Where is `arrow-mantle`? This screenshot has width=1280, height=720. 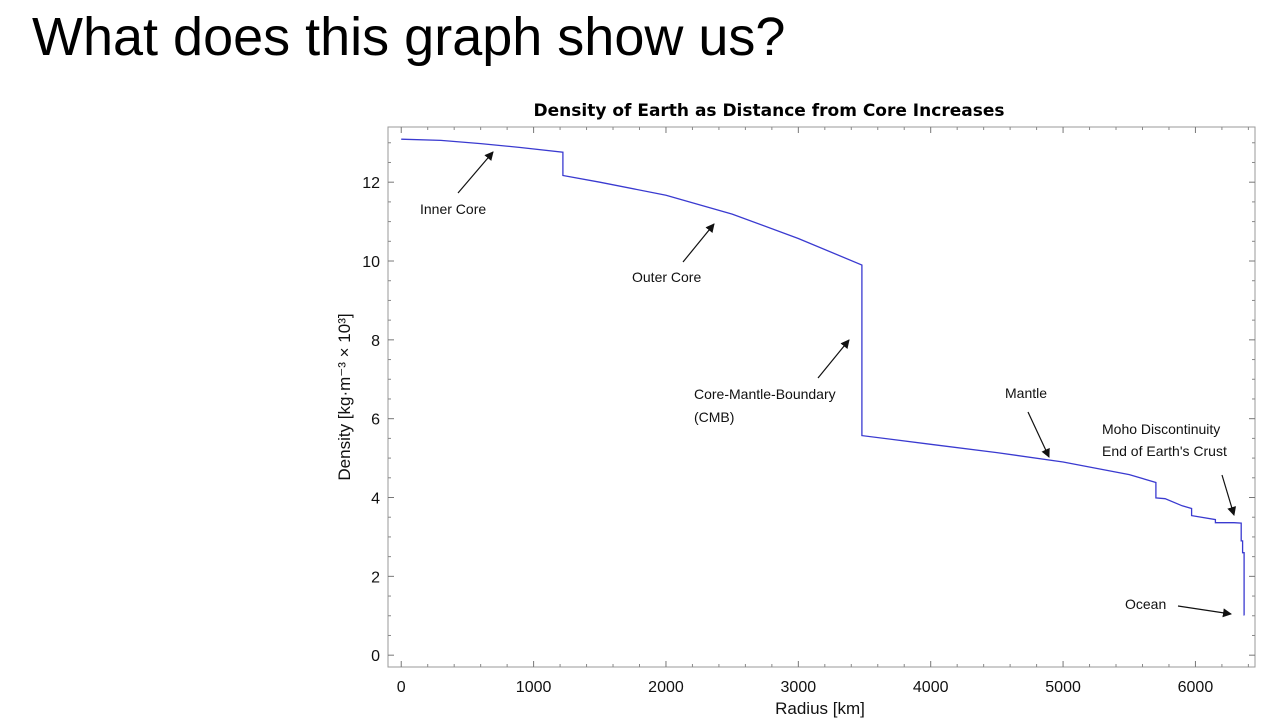 arrow-mantle is located at coordinates (1038, 434).